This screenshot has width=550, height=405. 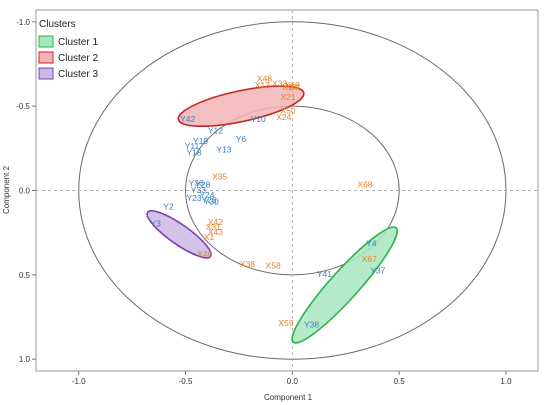 What do you see at coordinates (200, 141) in the screenshot?
I see `point-label-y19: Y19` at bounding box center [200, 141].